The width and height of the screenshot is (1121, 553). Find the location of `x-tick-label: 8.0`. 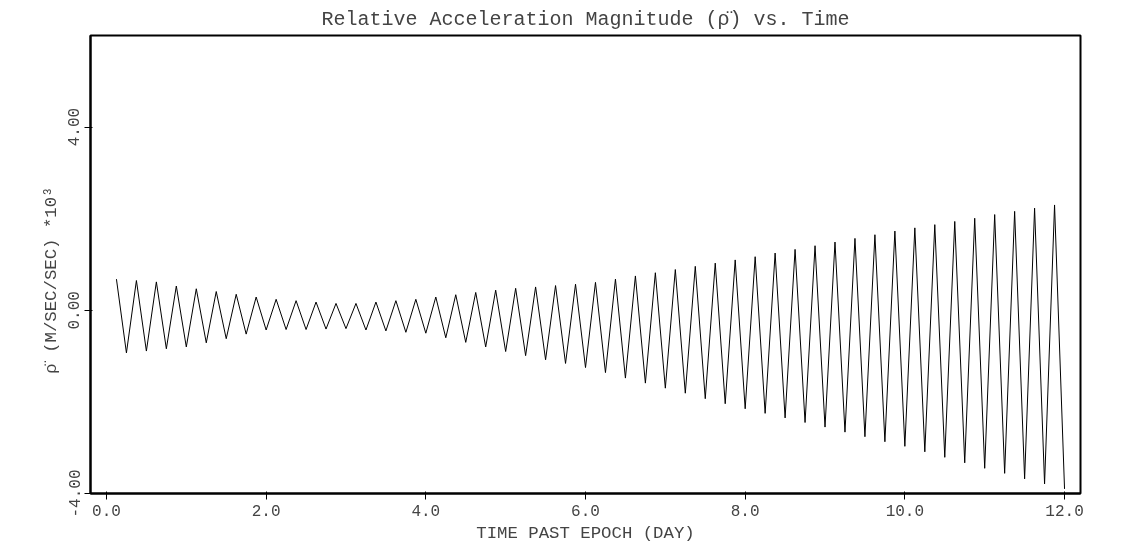

x-tick-label: 8.0 is located at coordinates (745, 511).